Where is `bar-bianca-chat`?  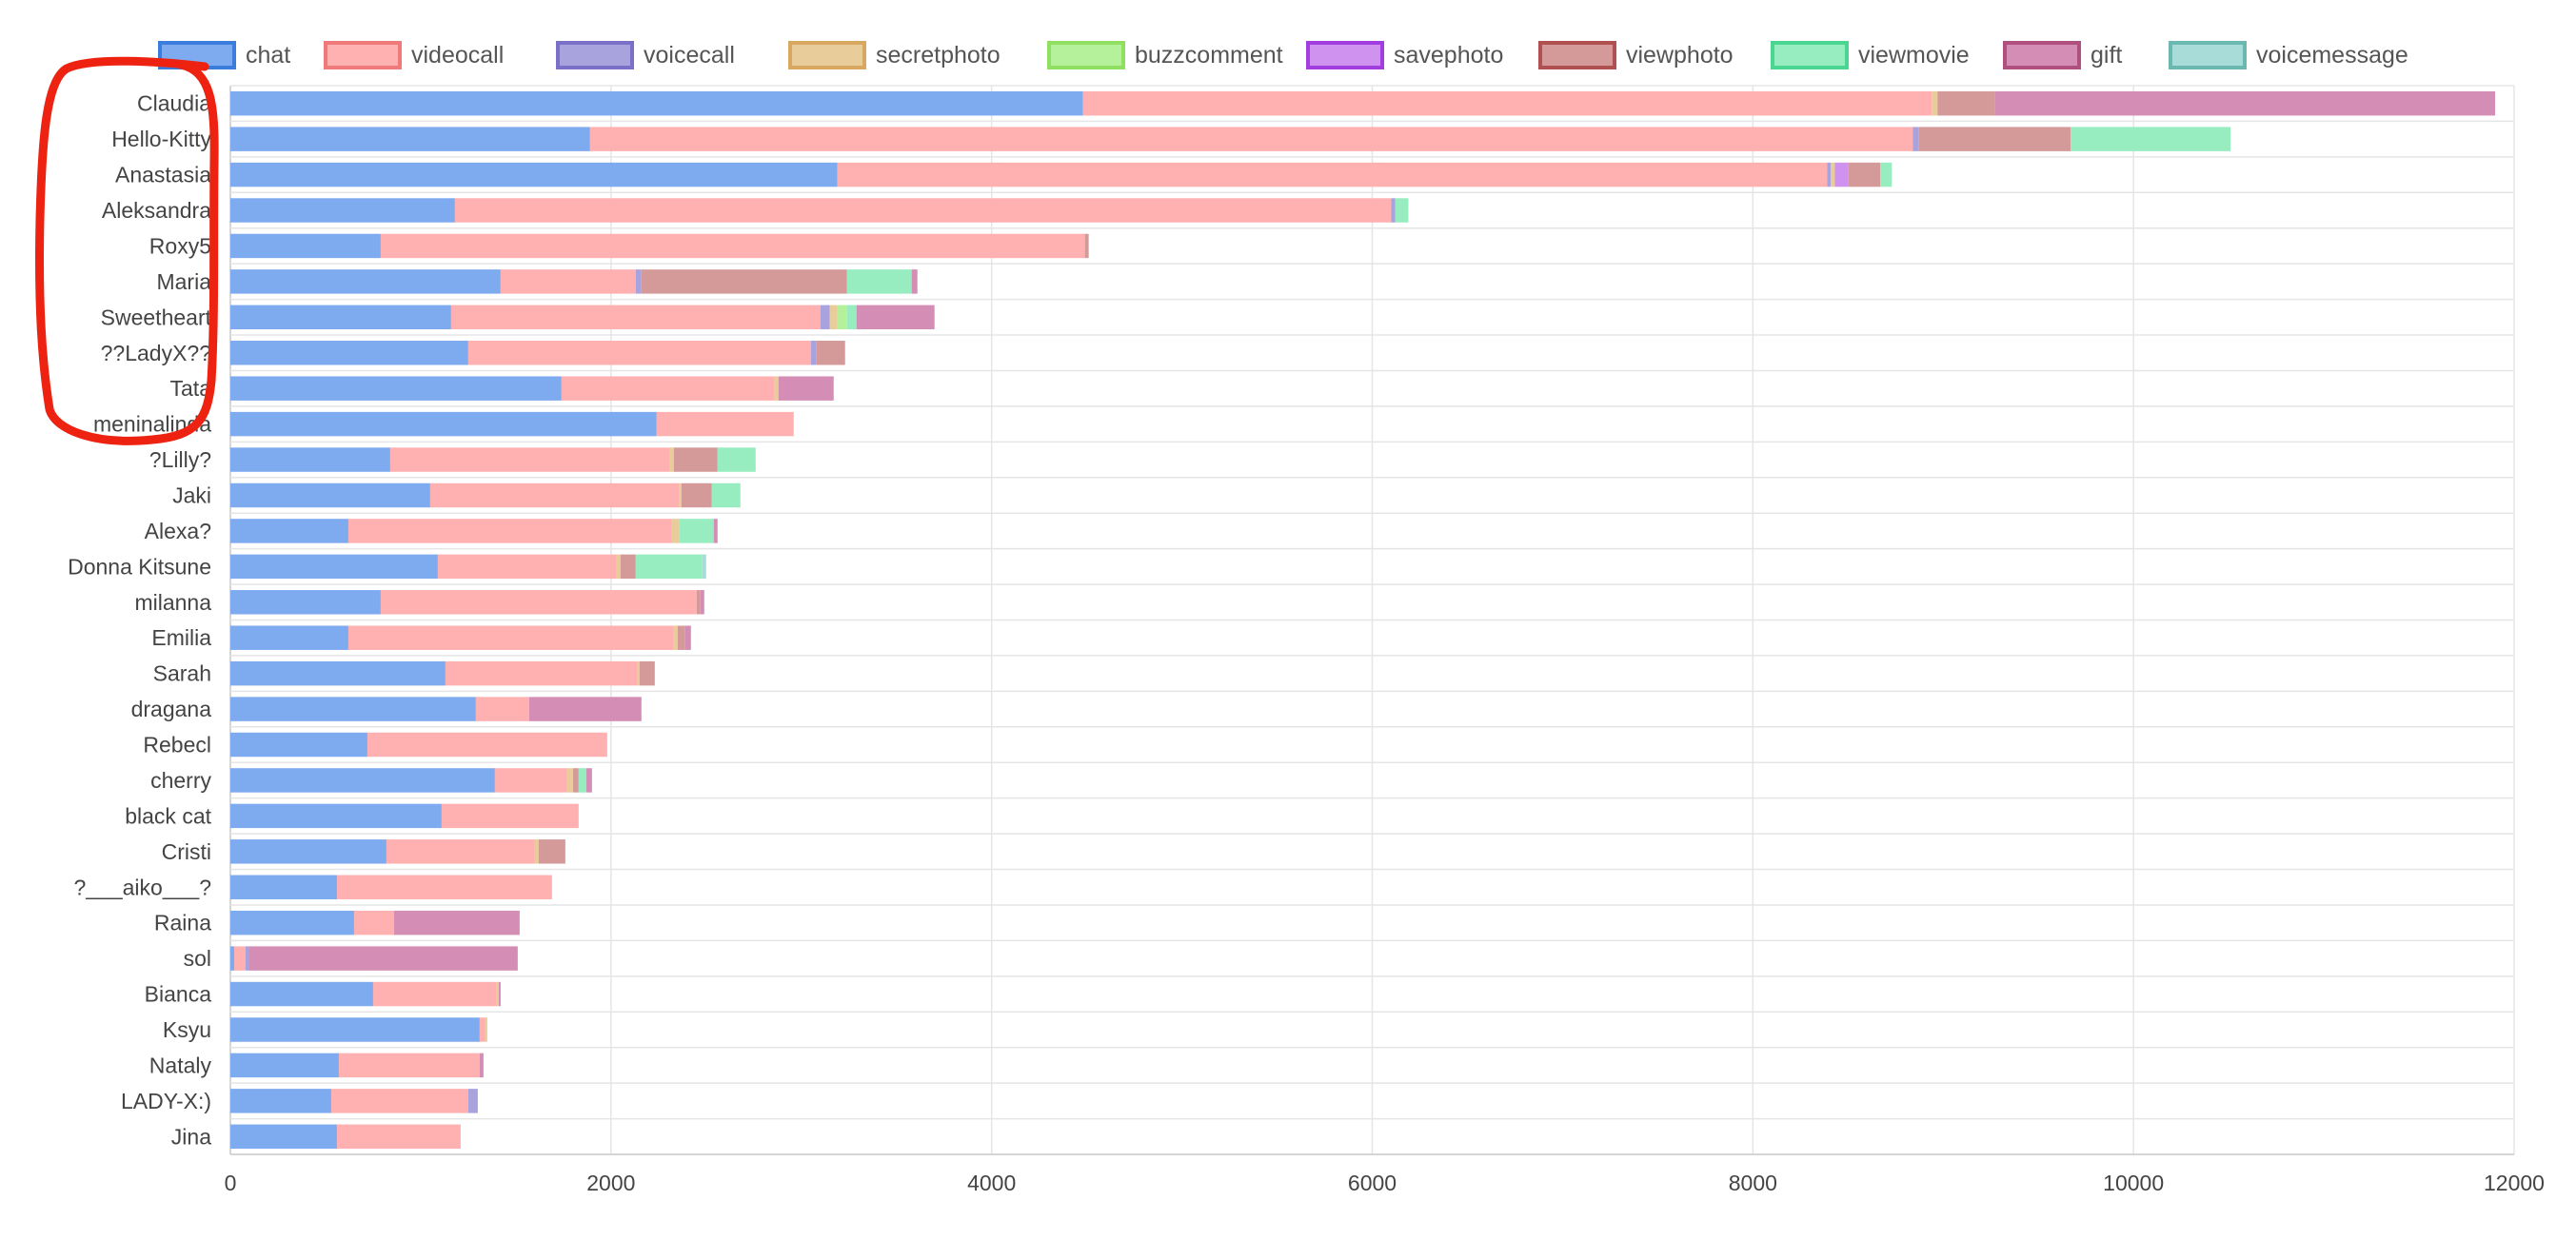
bar-bianca-chat is located at coordinates (301, 994).